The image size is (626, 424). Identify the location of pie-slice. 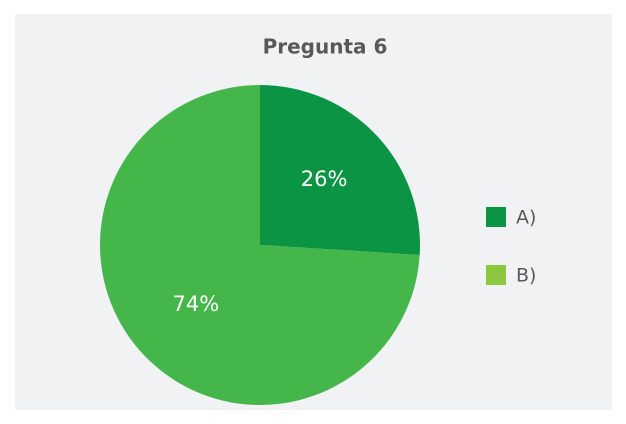
(340, 170).